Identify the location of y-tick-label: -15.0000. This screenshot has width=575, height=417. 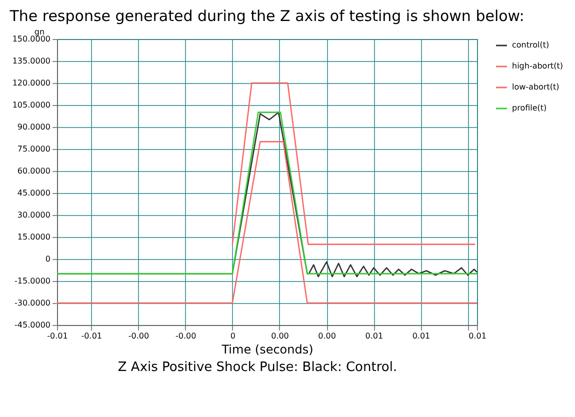
(32, 281).